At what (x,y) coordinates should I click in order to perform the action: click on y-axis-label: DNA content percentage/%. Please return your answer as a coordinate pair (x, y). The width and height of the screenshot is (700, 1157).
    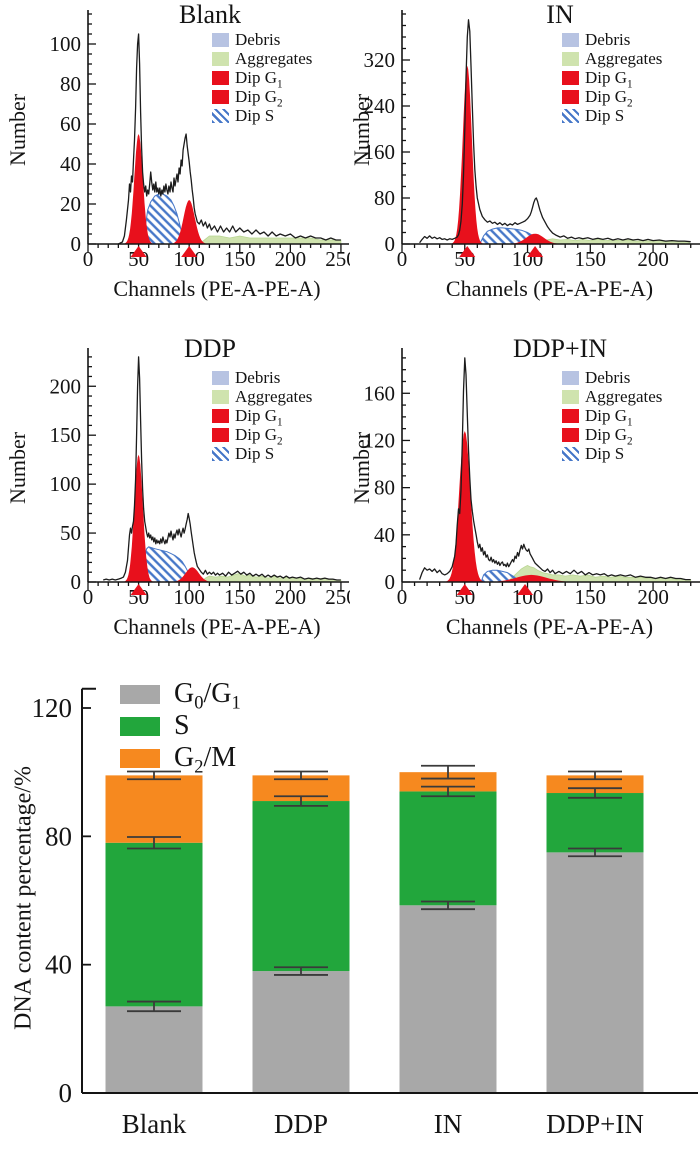
    Looking at the image, I should click on (23, 898).